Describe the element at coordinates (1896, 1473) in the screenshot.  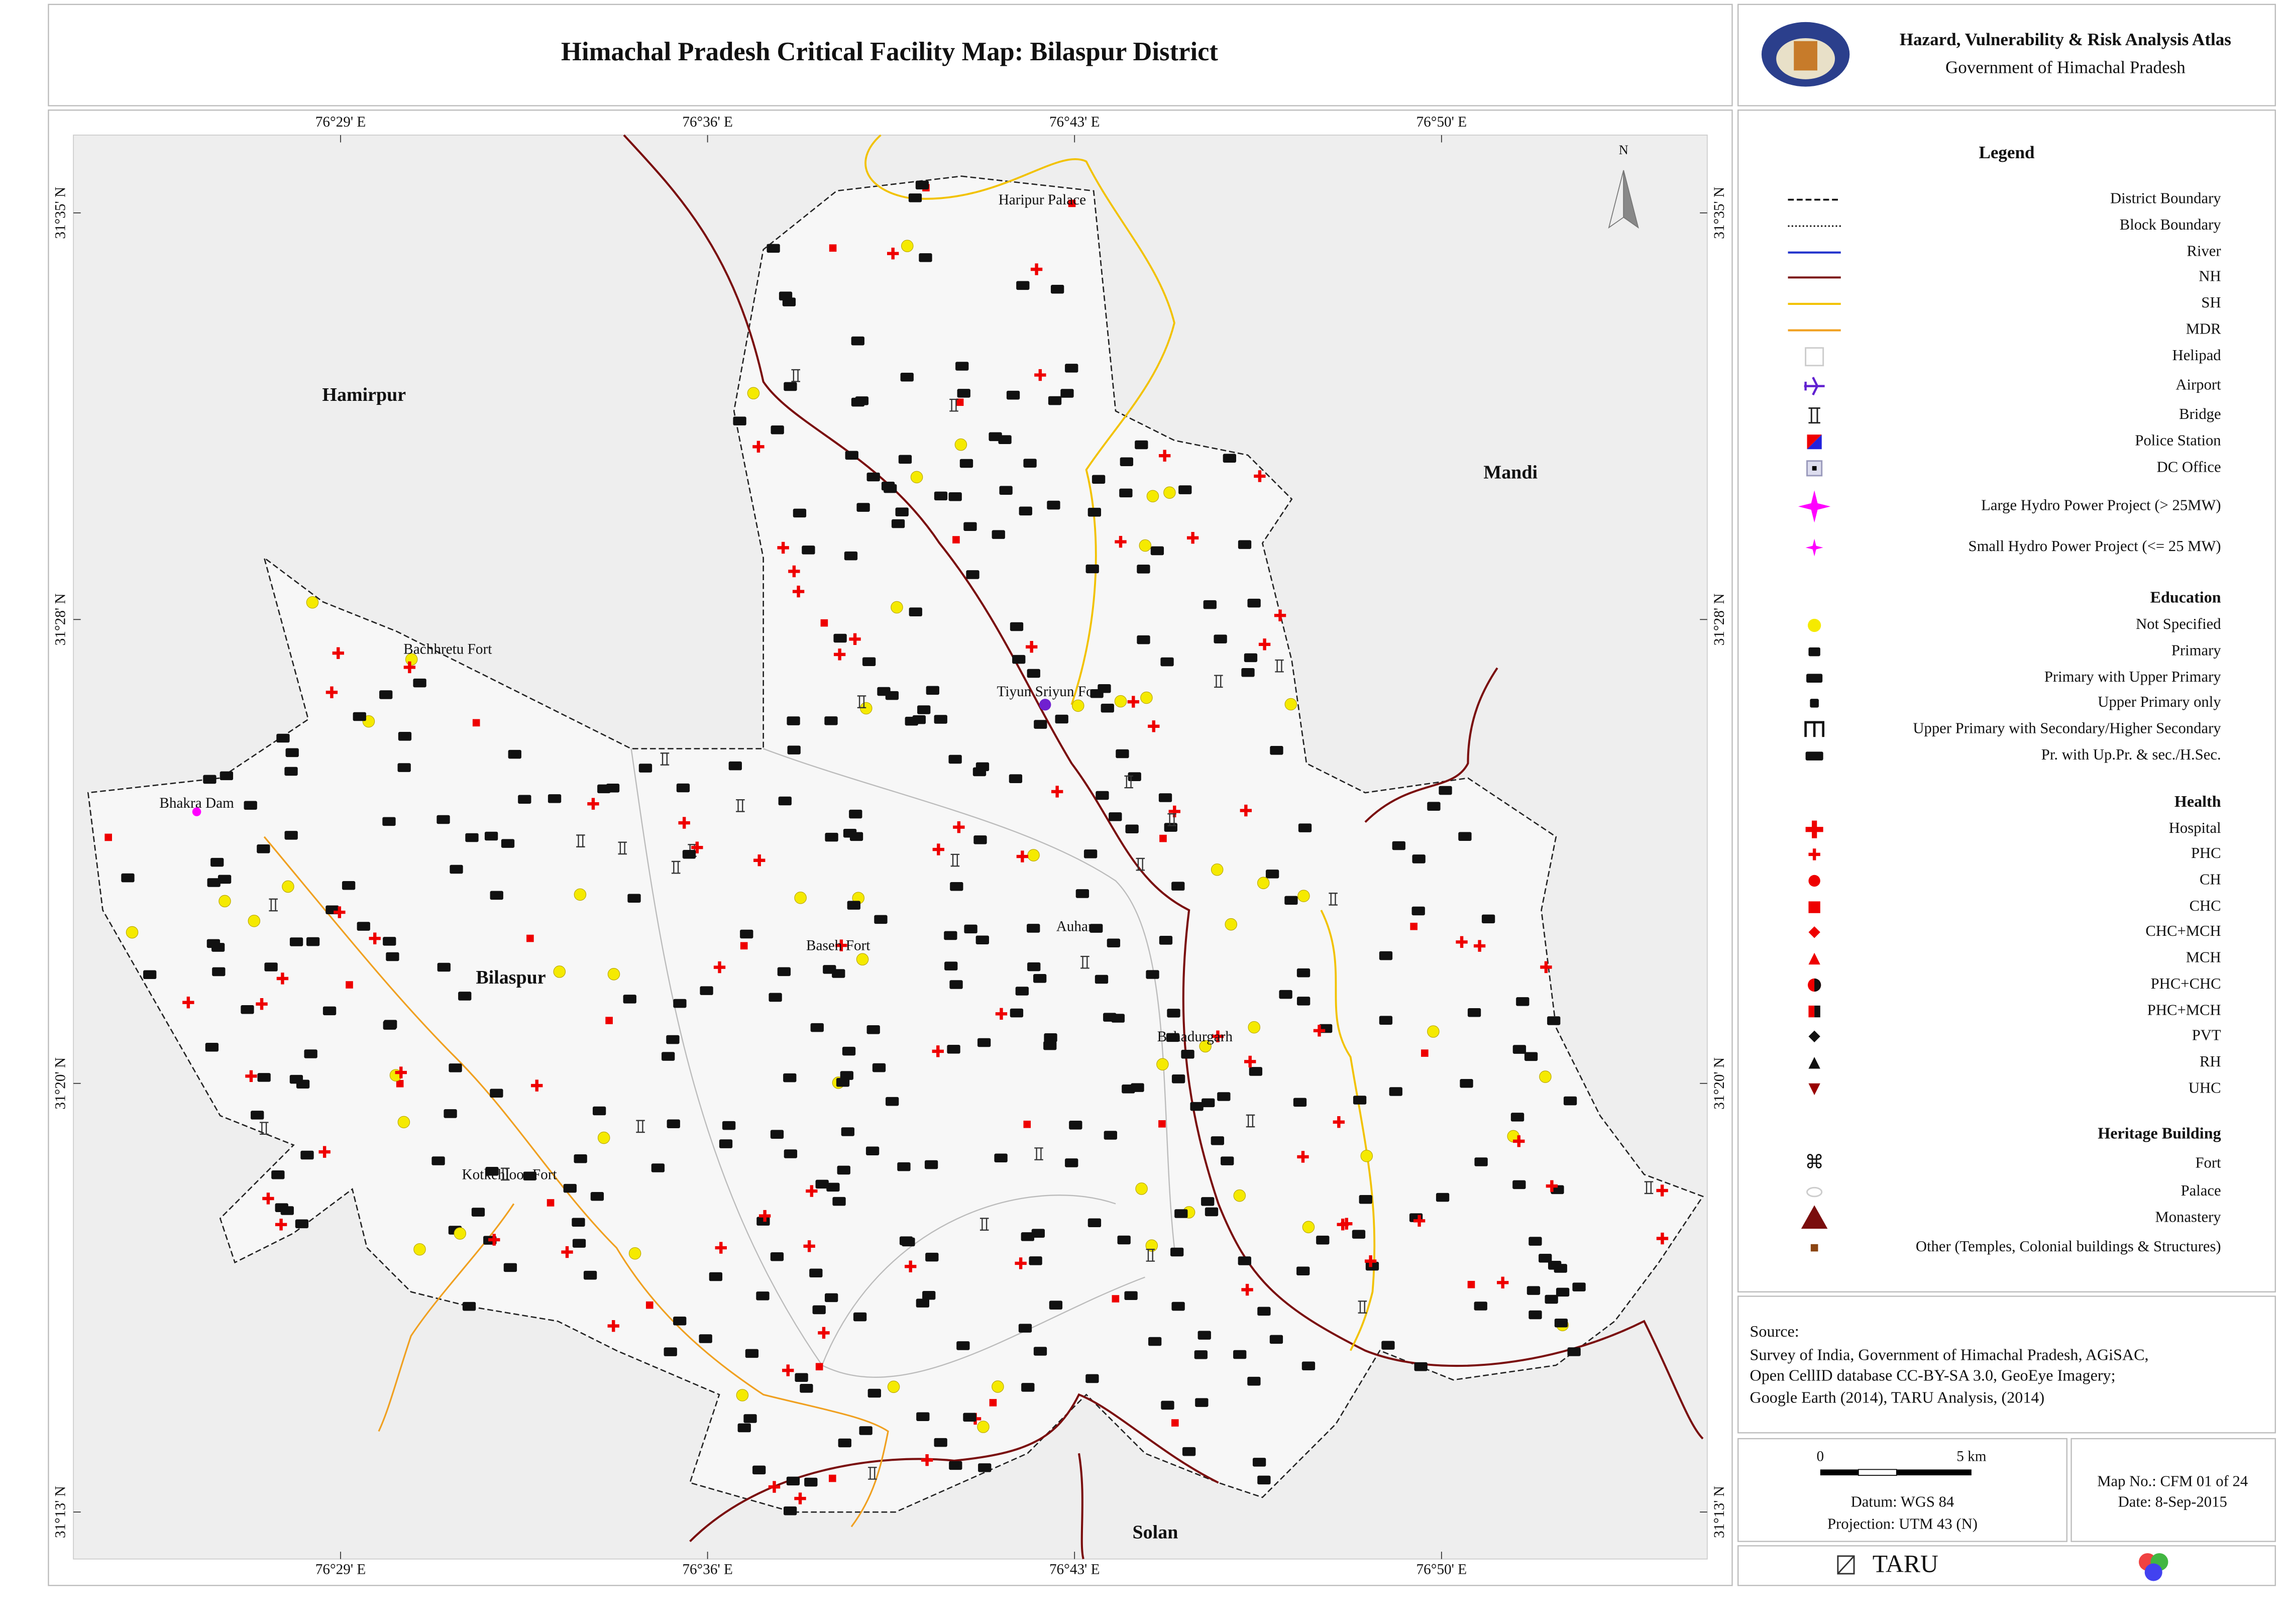
I see `scale-bar` at that location.